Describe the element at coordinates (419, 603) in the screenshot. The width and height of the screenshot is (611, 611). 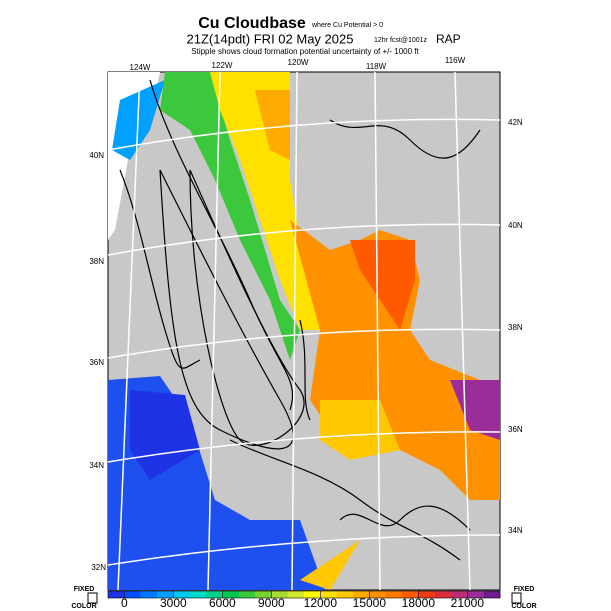
I see `colorbar-tick-label: 18000` at that location.